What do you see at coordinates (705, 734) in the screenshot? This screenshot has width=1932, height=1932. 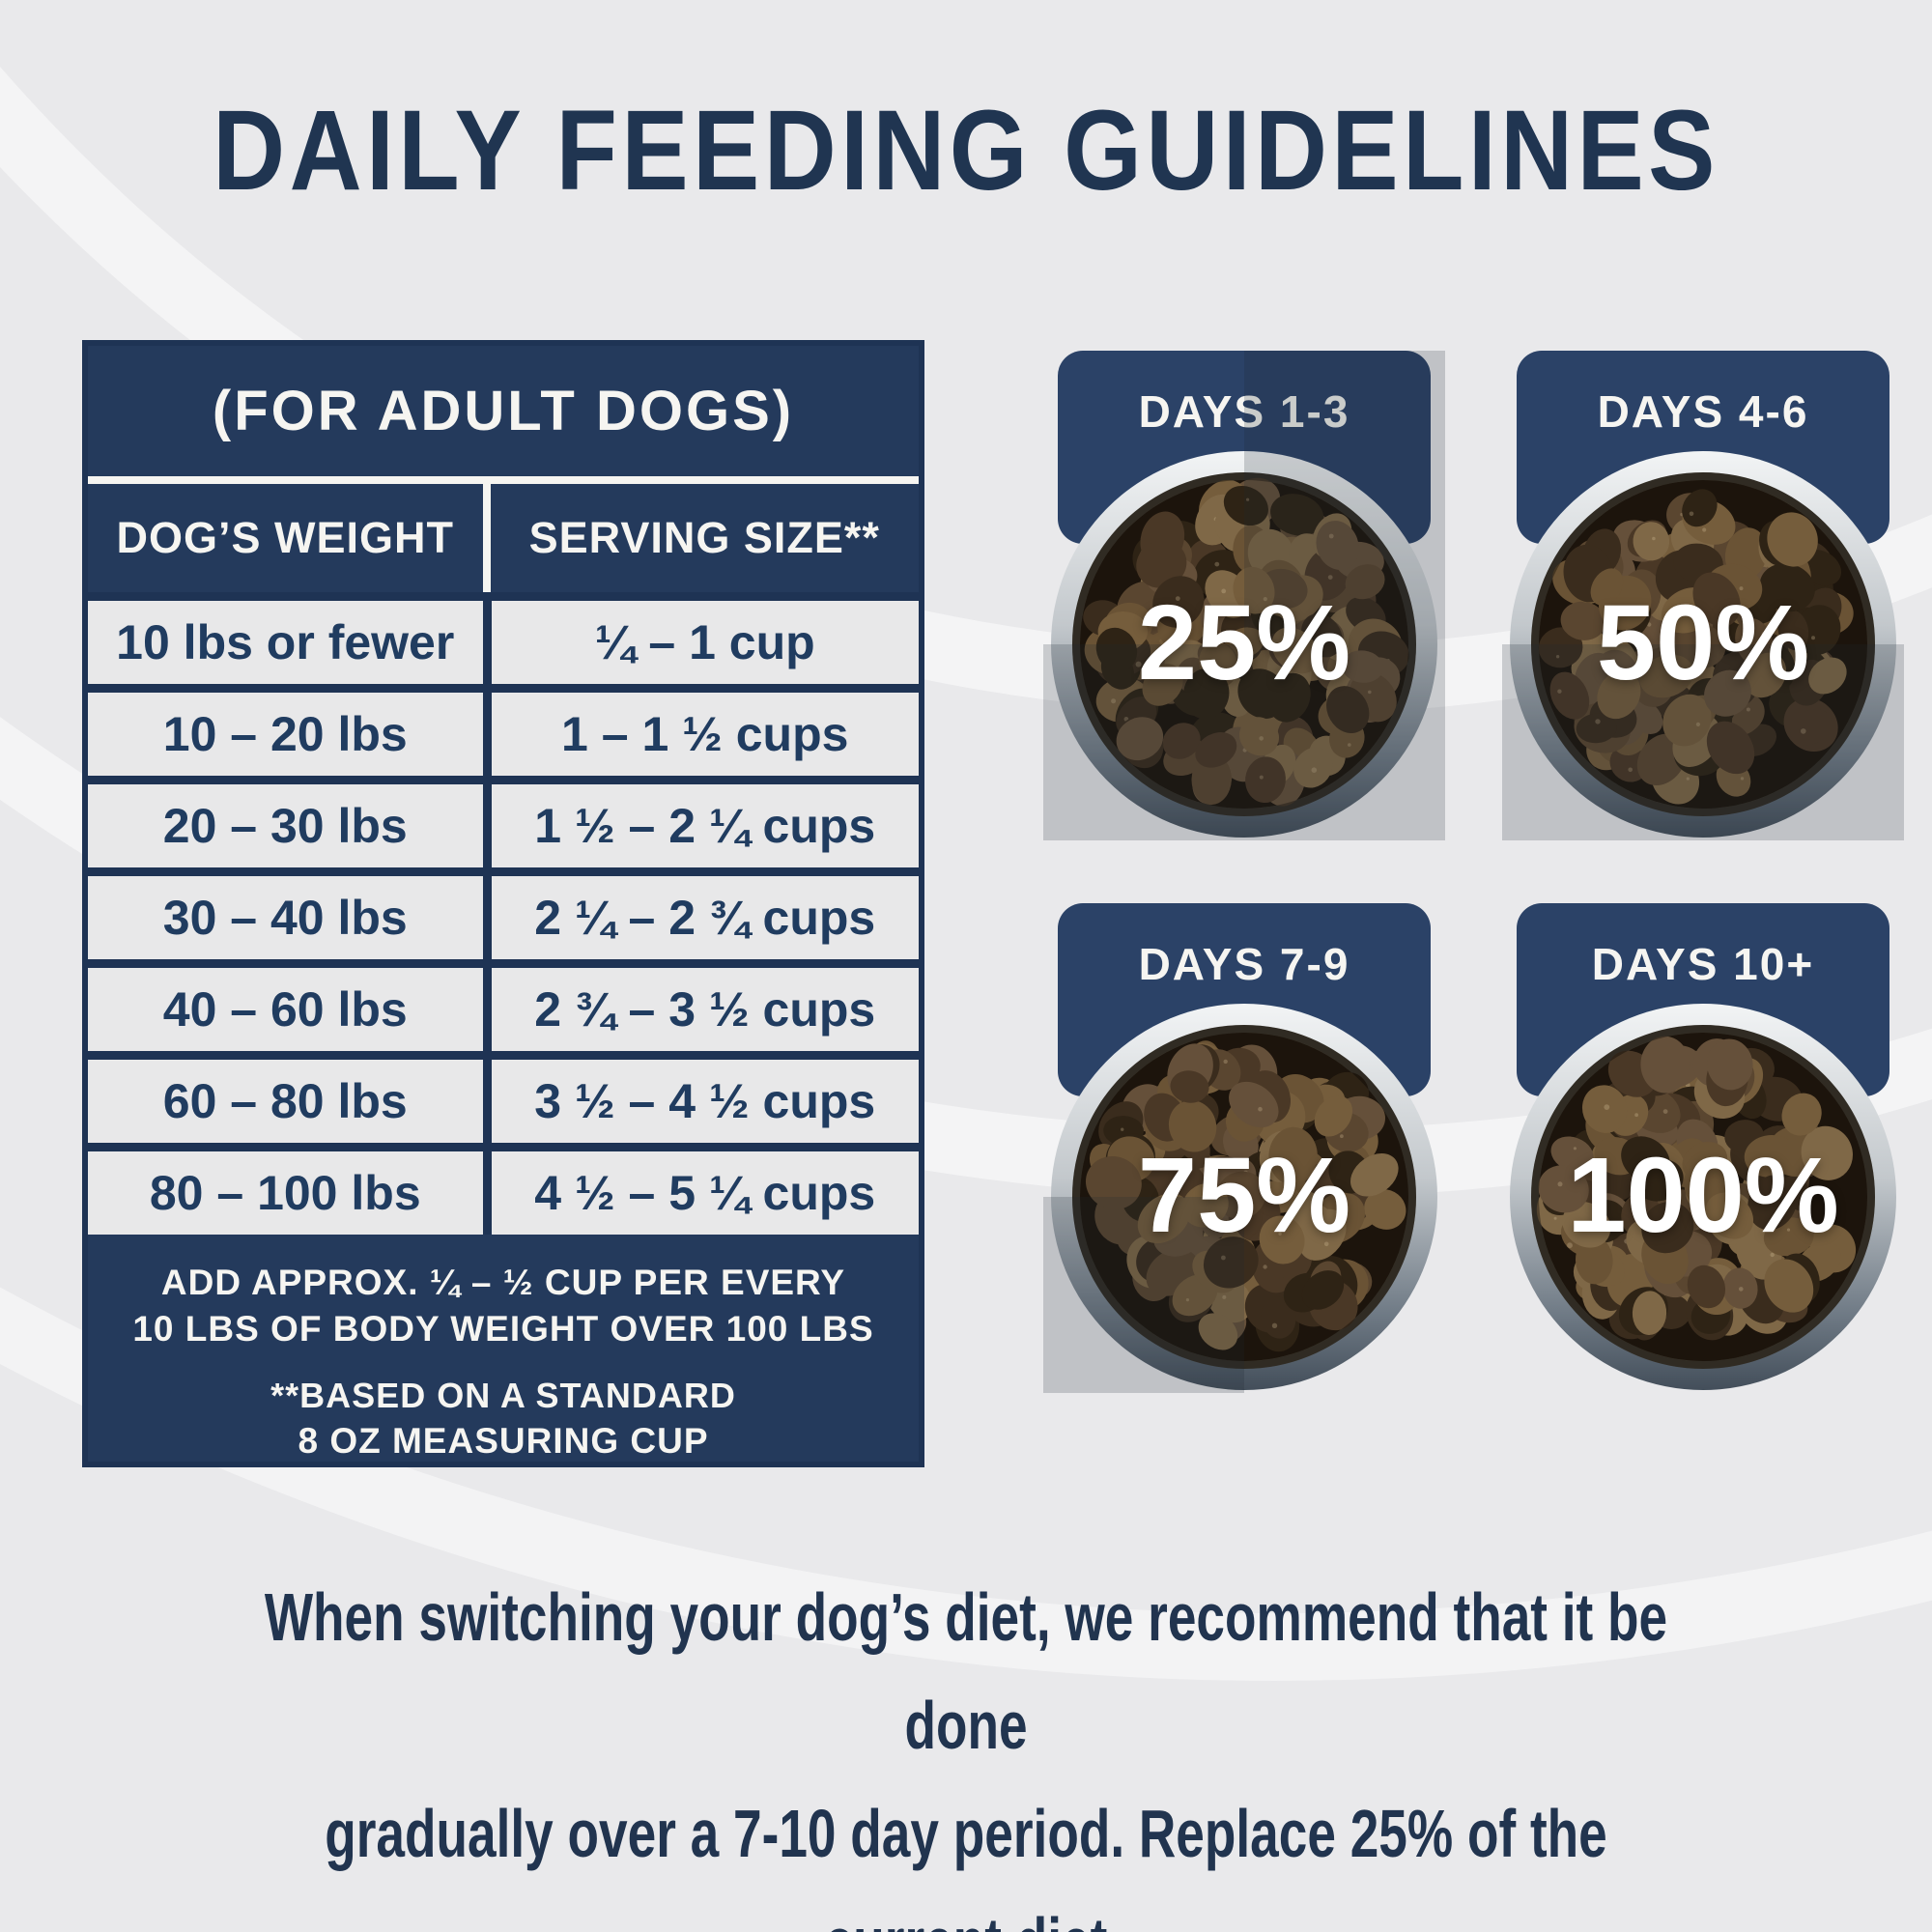 I see `serving-cell: 1 – 1 ½ cups` at bounding box center [705, 734].